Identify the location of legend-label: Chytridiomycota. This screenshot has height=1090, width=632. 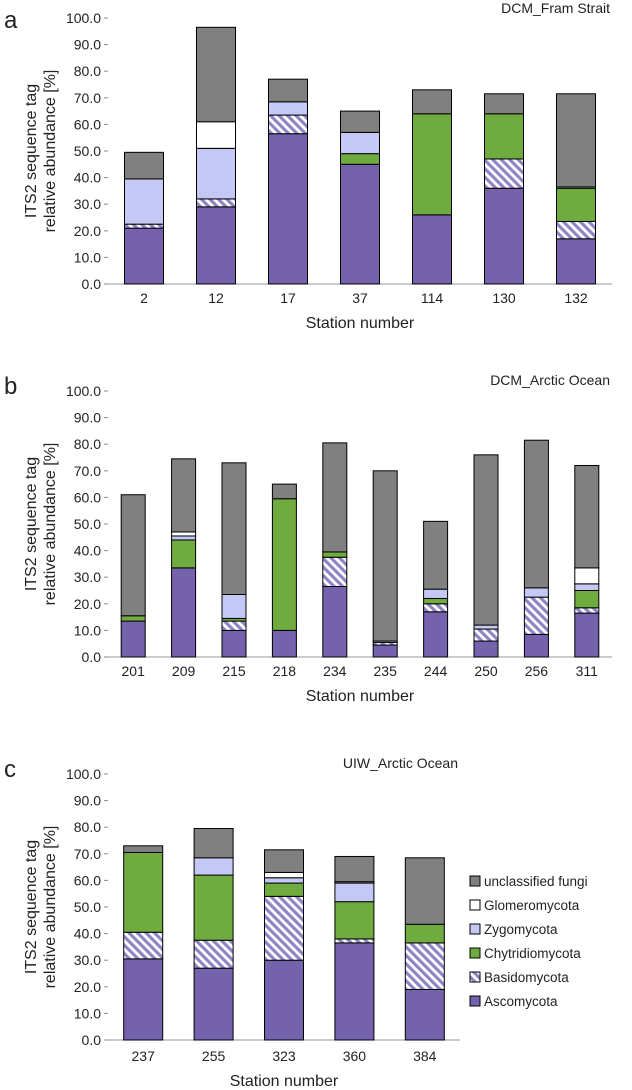
(532, 953).